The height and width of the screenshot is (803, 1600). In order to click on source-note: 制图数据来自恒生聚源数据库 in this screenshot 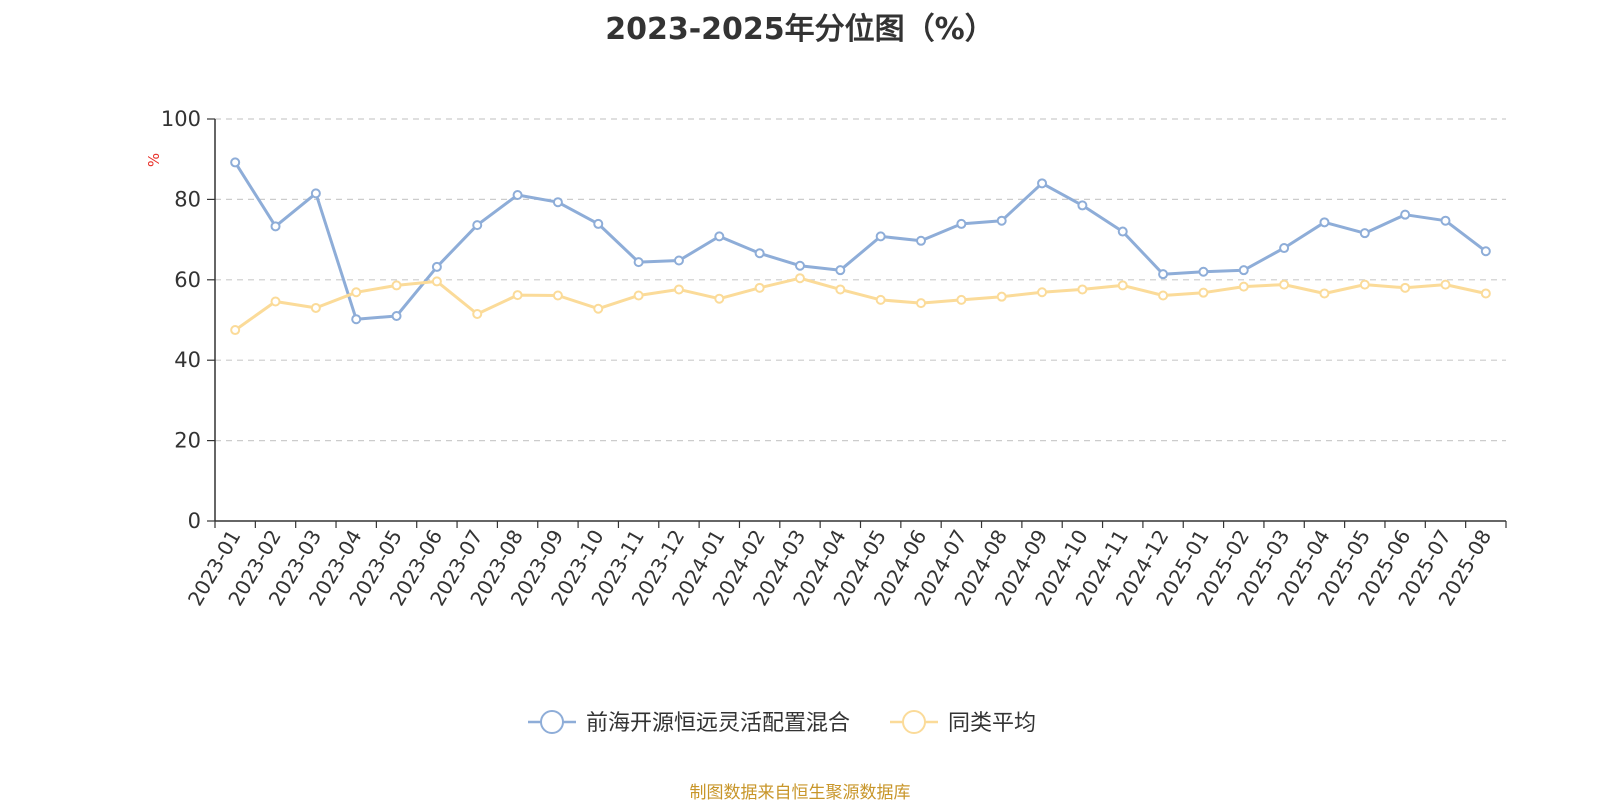, I will do `click(800, 793)`.